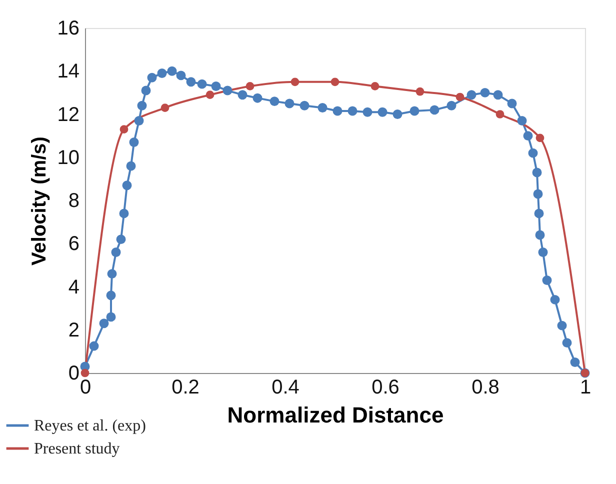 This screenshot has width=616, height=484. I want to click on y-tick-label: 8, so click(74, 201).